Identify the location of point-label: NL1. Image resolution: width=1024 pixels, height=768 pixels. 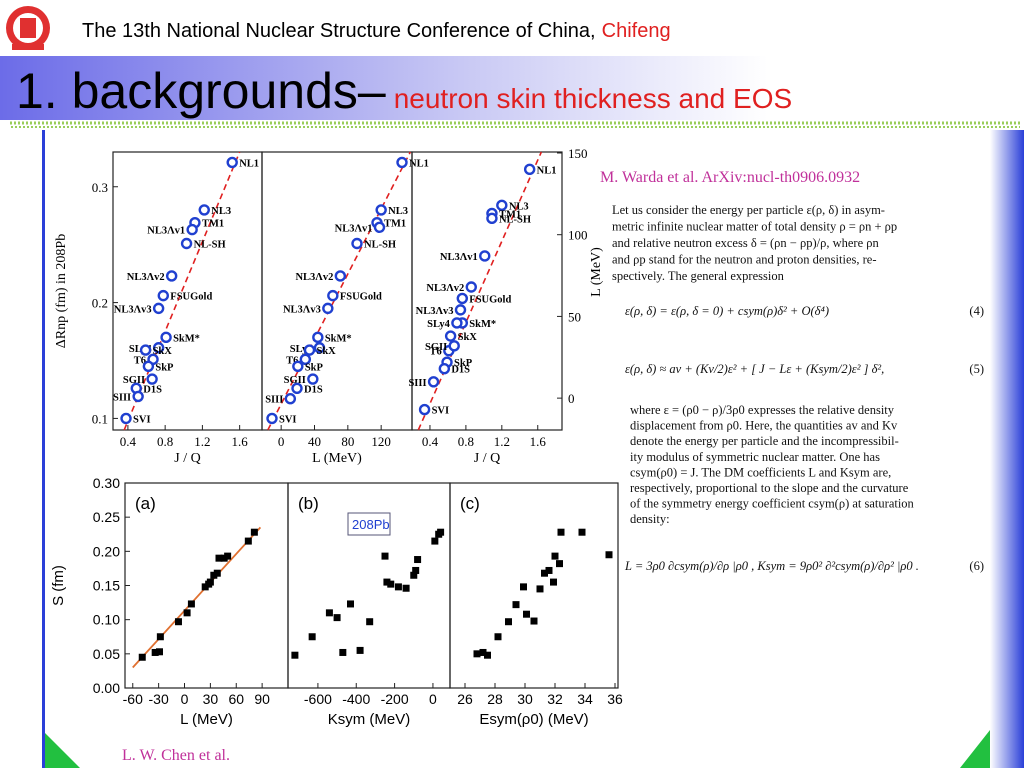
(547, 170).